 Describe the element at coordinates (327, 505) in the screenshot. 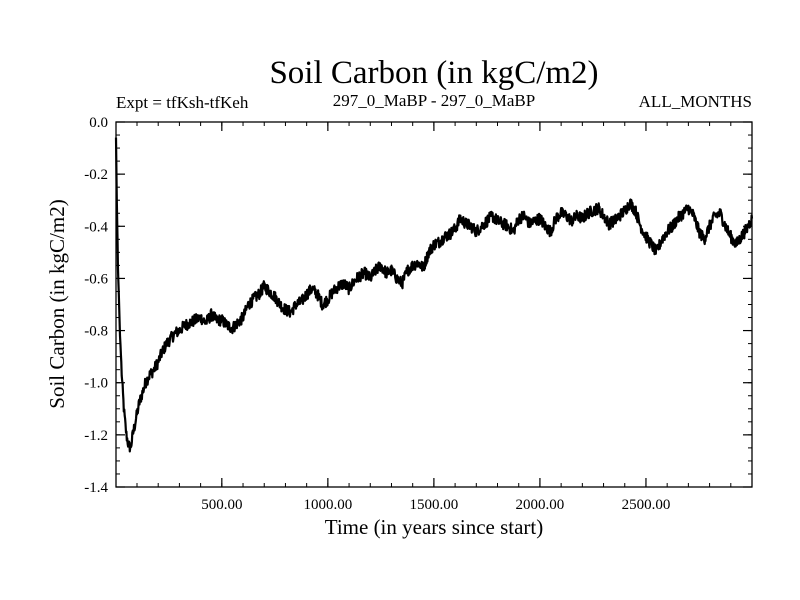

I see `x-tick-label: 1000.00` at that location.